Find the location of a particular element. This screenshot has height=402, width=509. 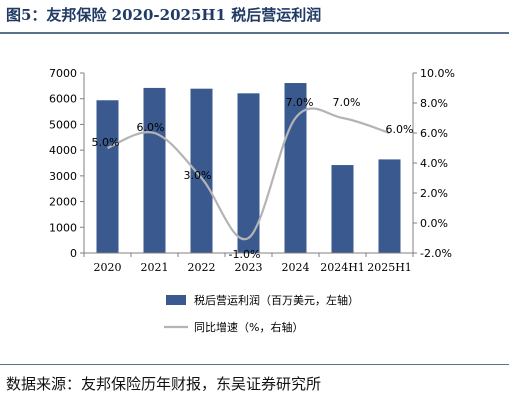

right-tick-label: 10.0% is located at coordinates (437, 73).